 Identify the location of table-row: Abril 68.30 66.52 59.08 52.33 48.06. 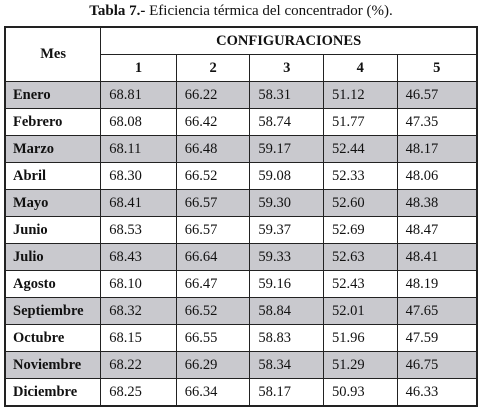
(241, 176).